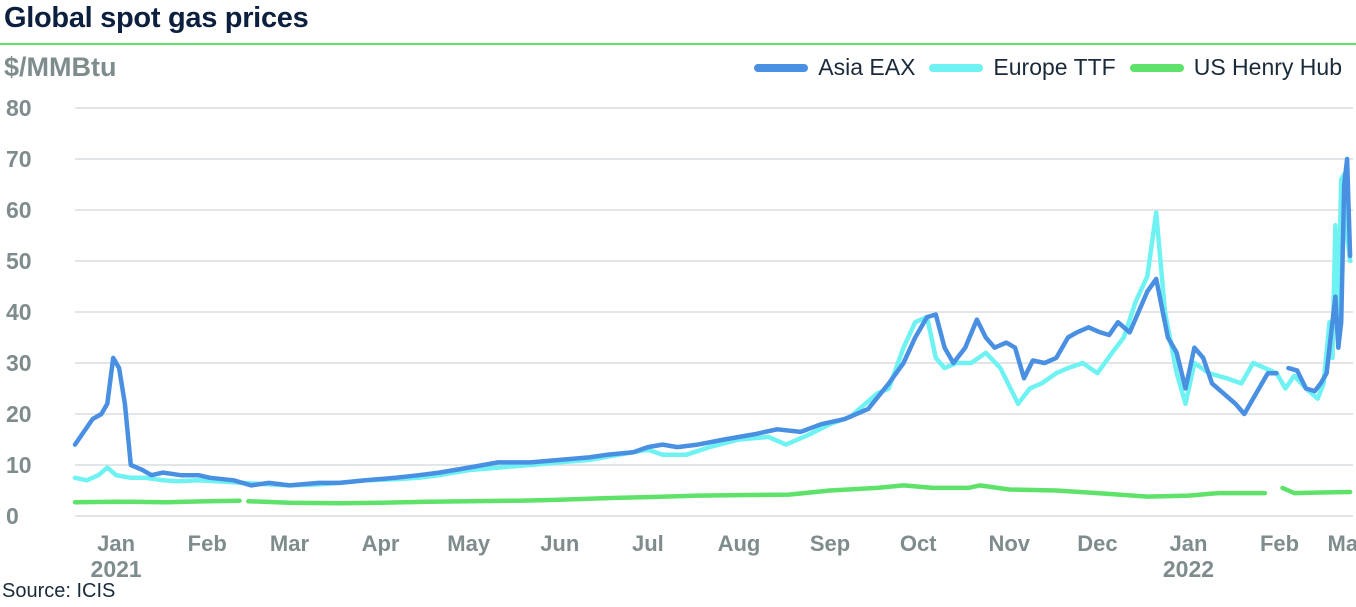  Describe the element at coordinates (918, 543) in the screenshot. I see `x-tick-label: Oct` at that location.